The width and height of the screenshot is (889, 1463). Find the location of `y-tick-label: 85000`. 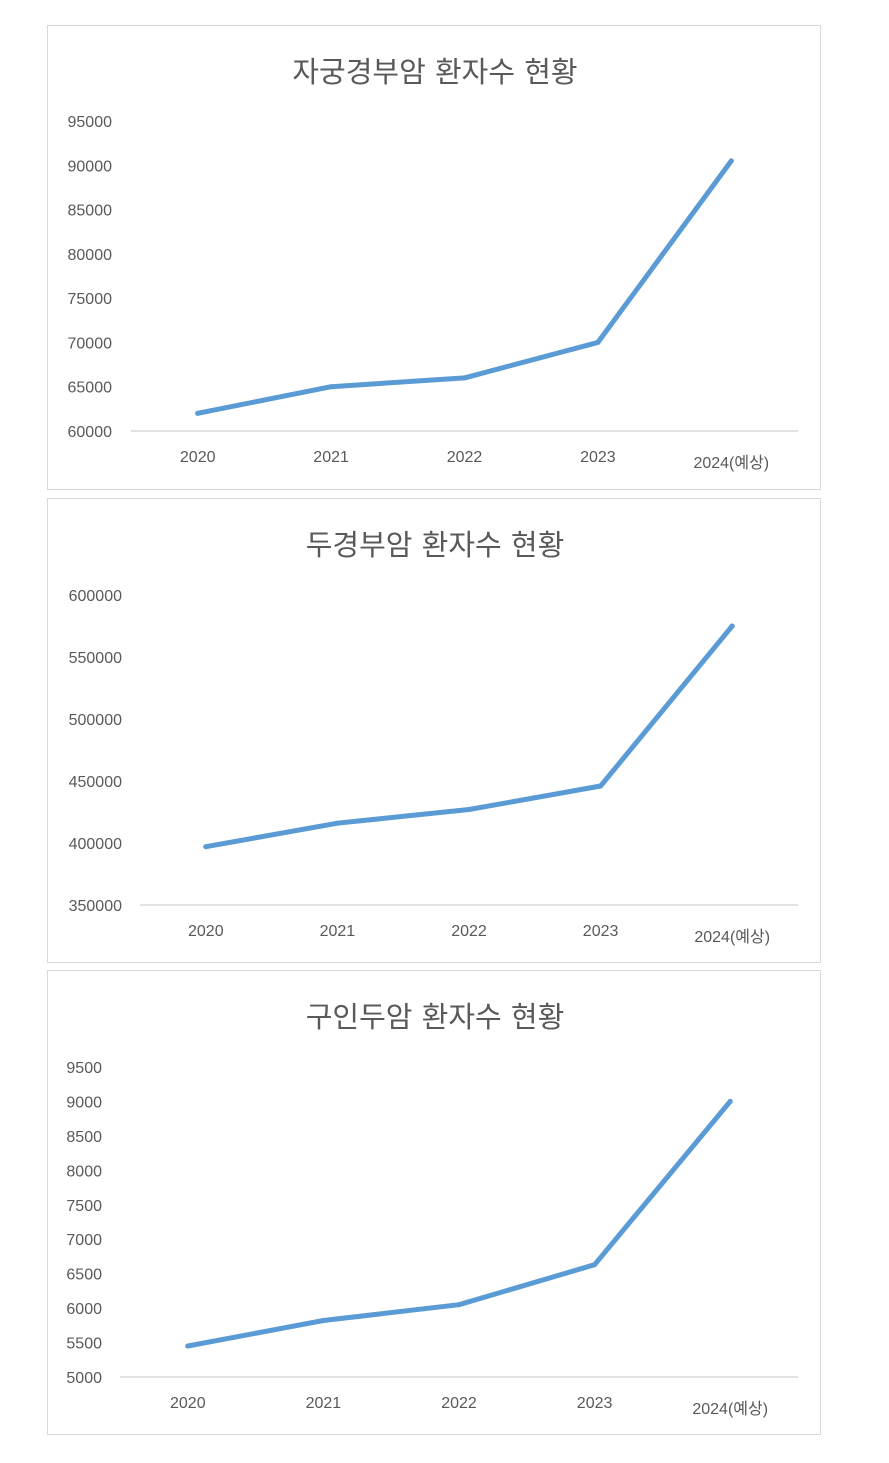

y-tick-label: 85000 is located at coordinates (90, 211).